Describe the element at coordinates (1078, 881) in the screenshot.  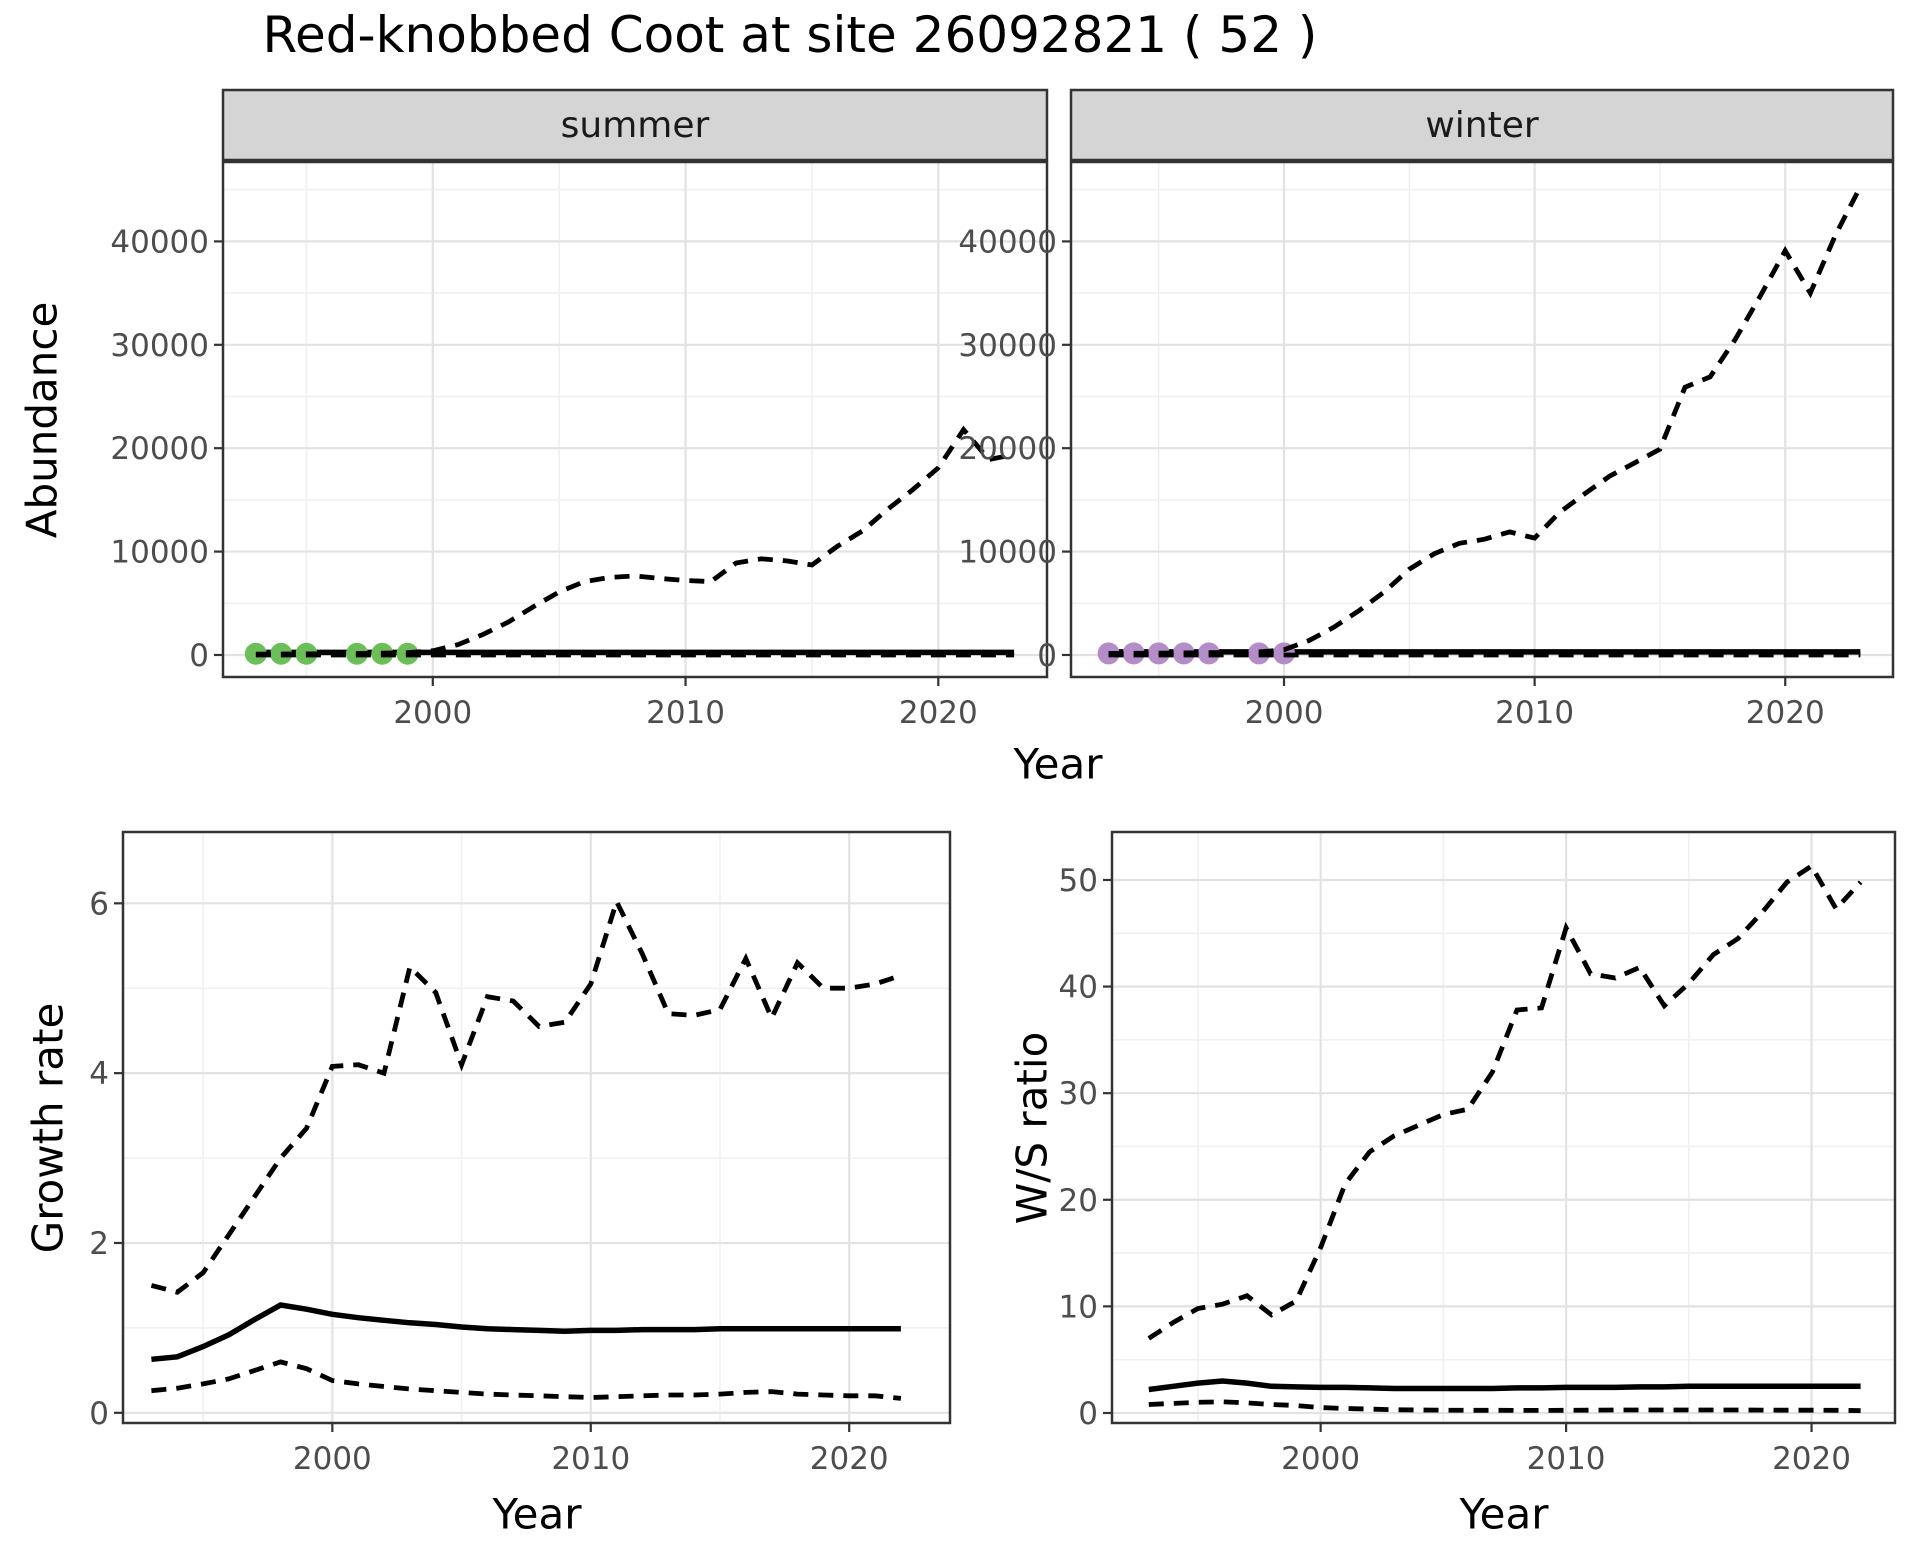
I see `y-tick-label: 50` at that location.